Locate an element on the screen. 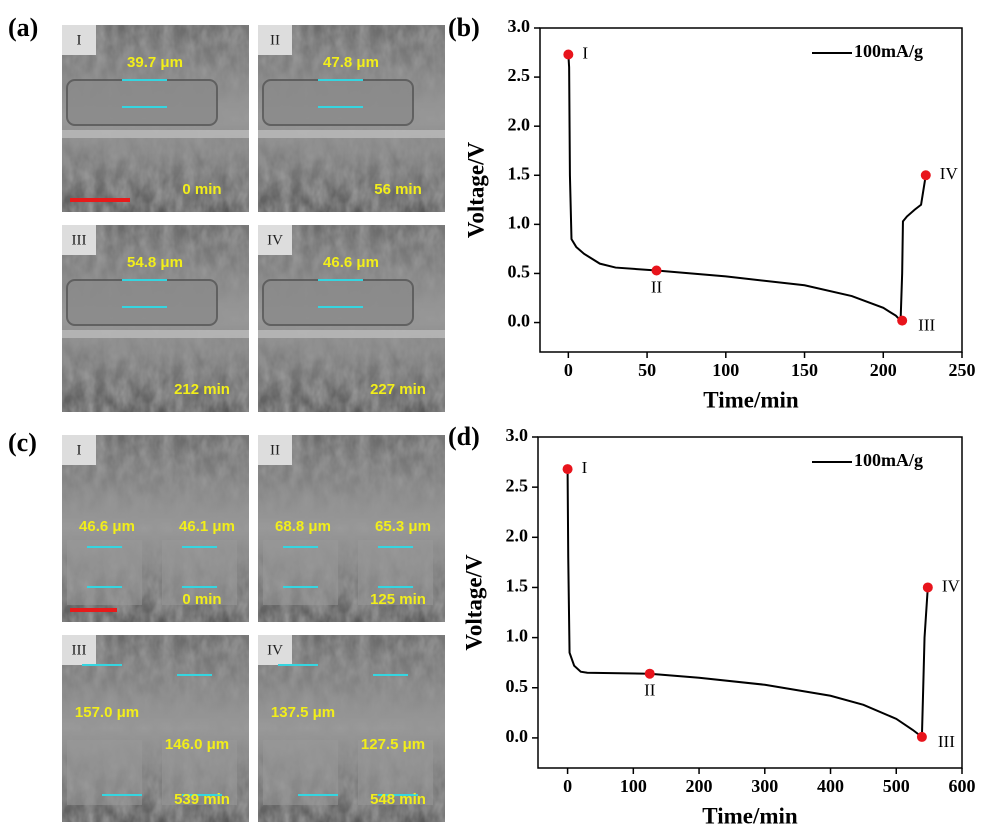 The image size is (982, 832). time-label: 539 min is located at coordinates (202, 799).